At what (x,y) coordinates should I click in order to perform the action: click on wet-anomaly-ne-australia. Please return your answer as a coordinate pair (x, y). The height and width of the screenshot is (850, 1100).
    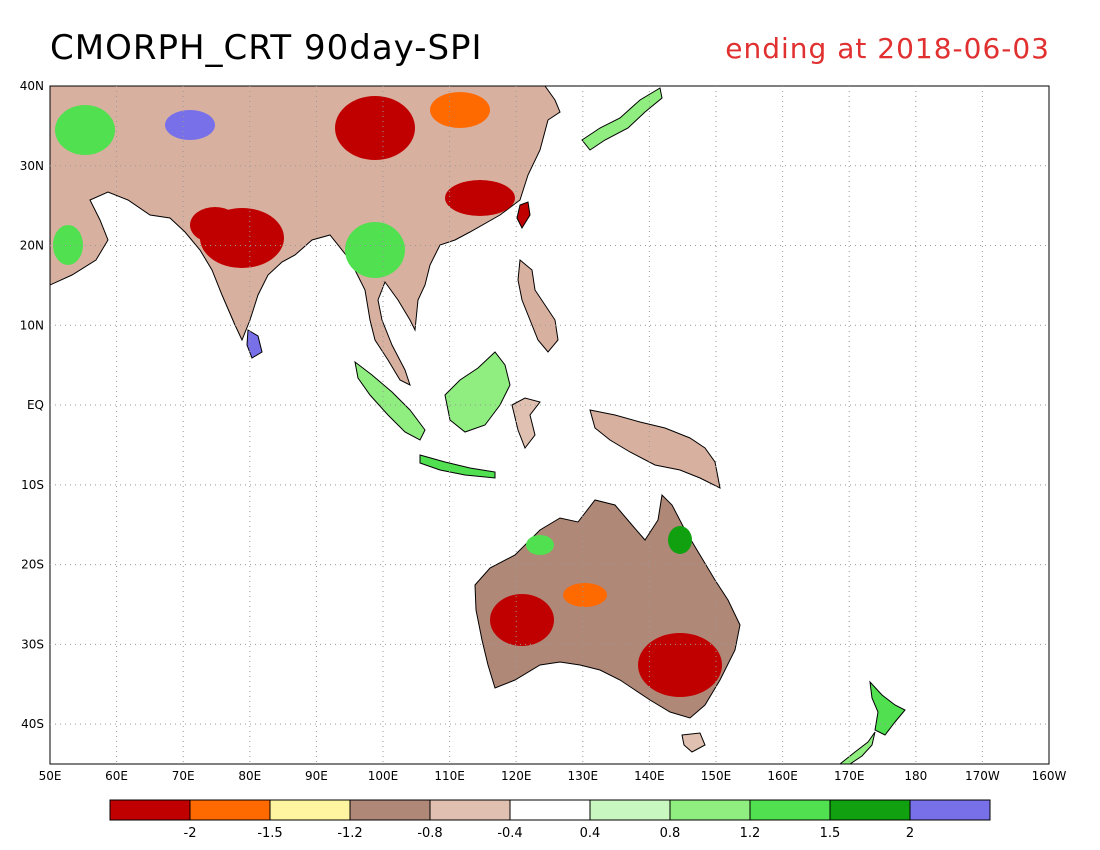
    Looking at the image, I should click on (680, 540).